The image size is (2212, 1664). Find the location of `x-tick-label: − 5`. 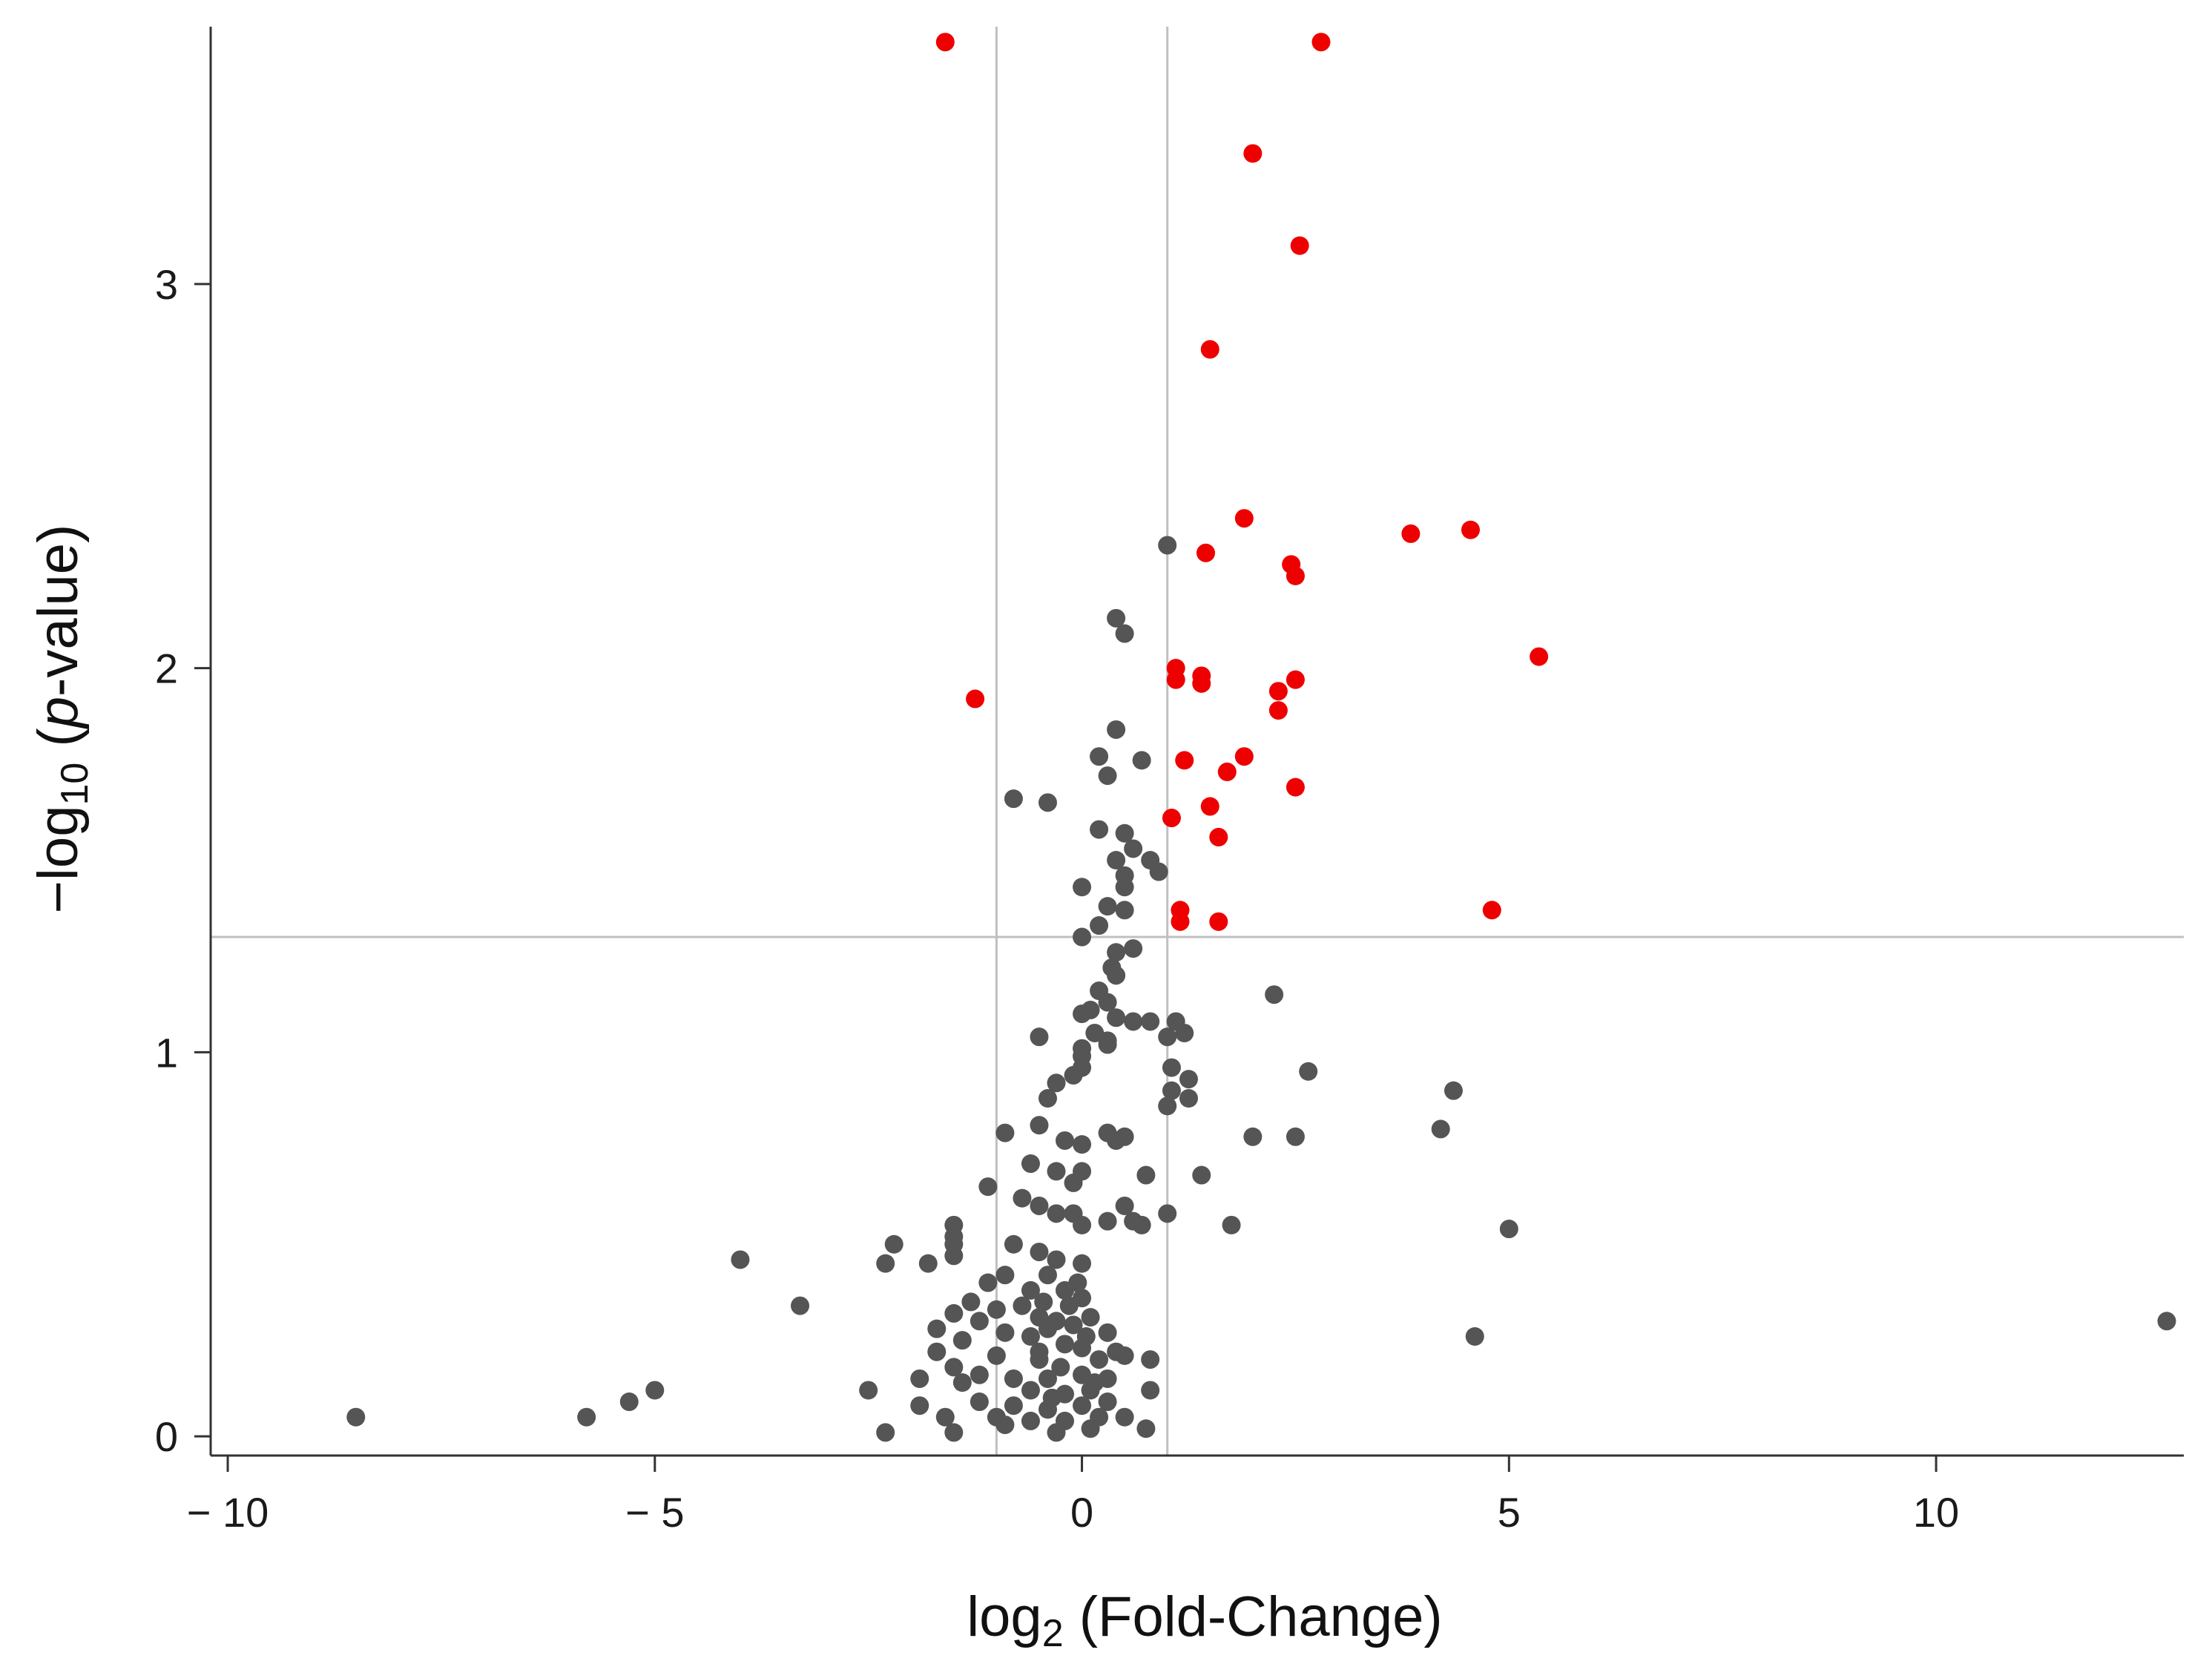

x-tick-label: − 5 is located at coordinates (655, 1513).